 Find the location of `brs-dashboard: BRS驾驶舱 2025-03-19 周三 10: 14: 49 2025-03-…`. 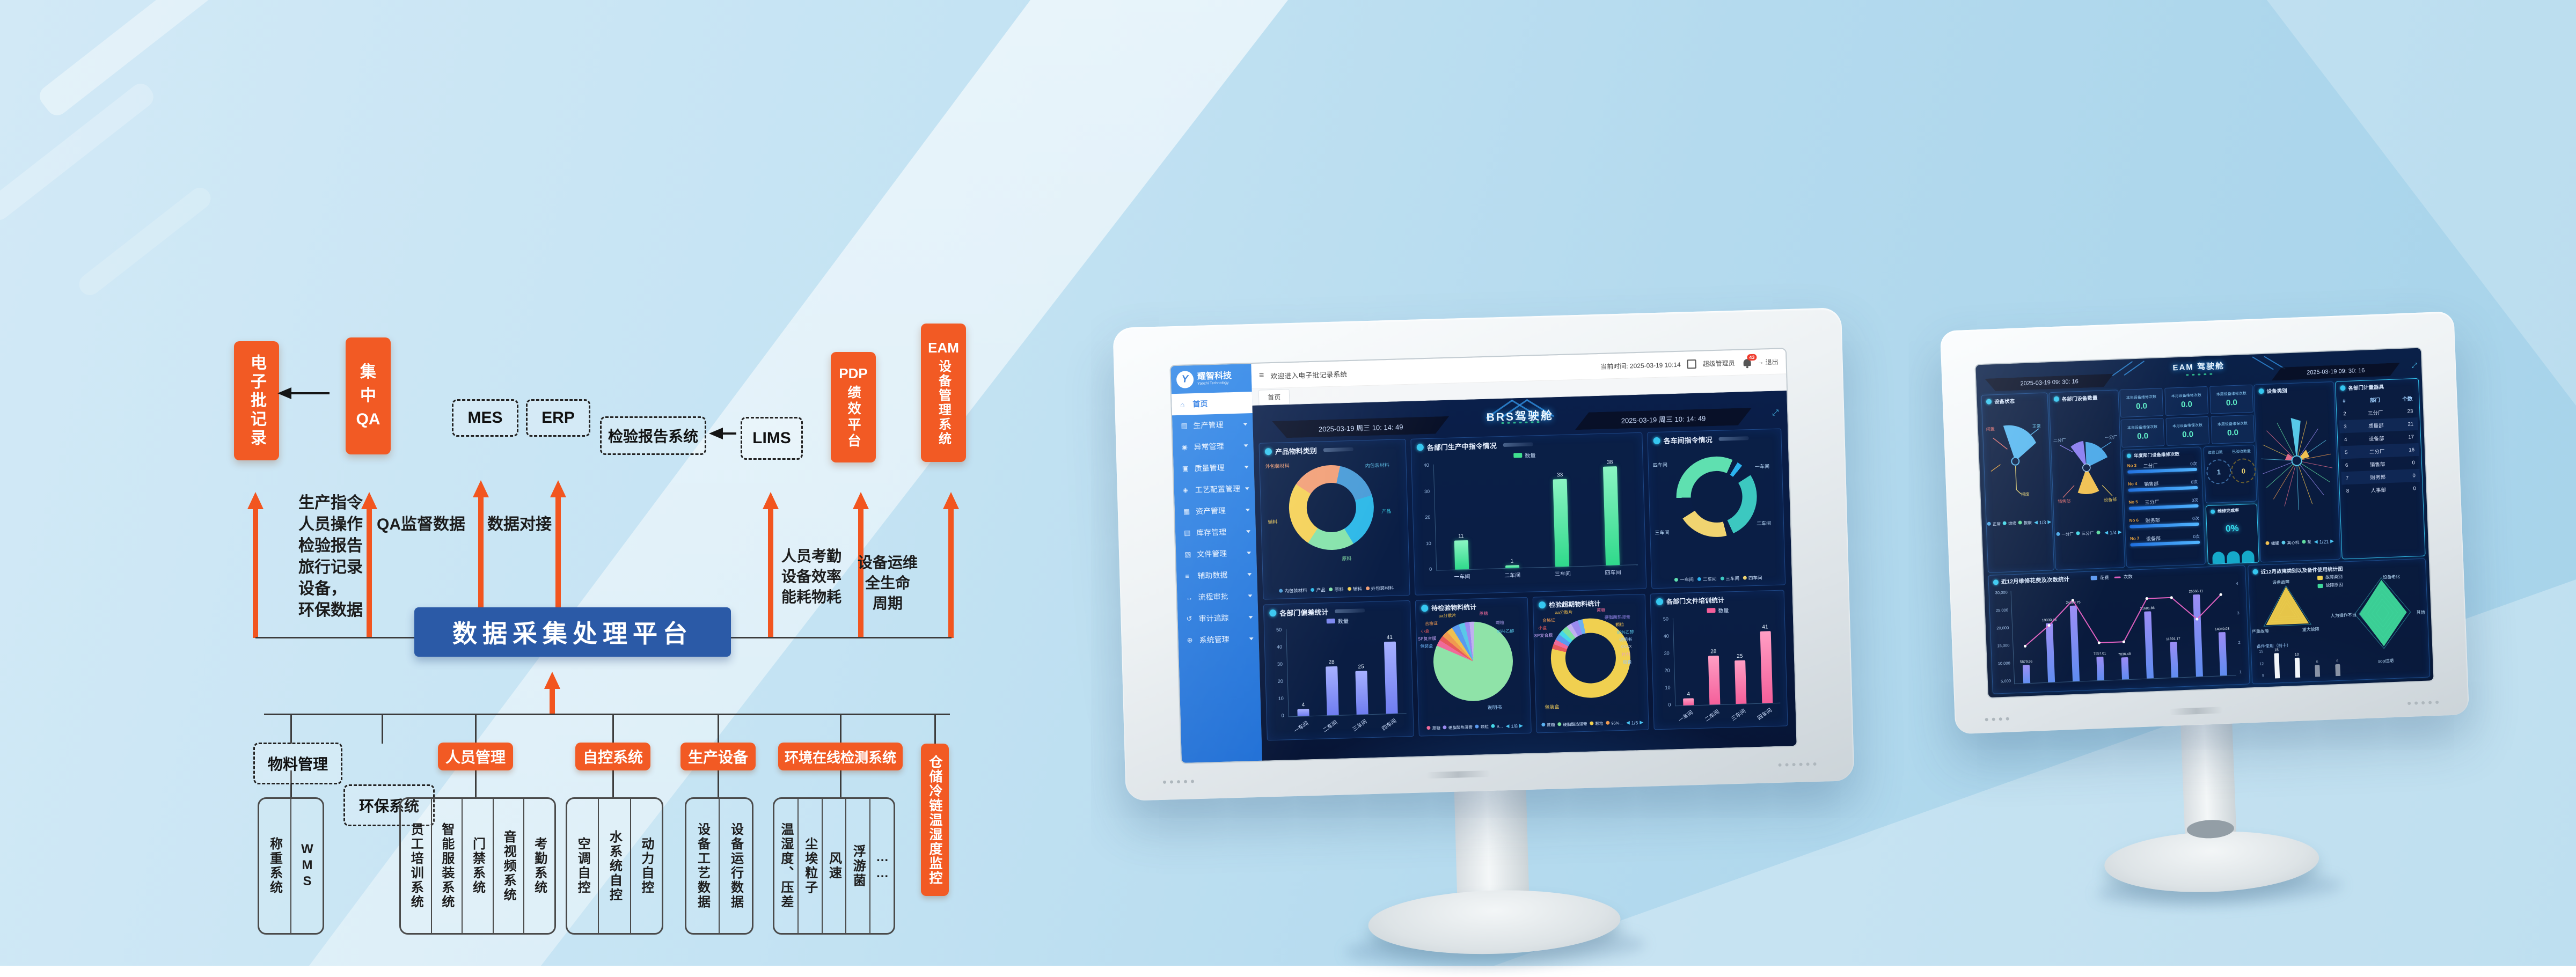

brs-dashboard: BRS驾驶舱 2025-03-19 周三 10: 14: 49 2025-03-… is located at coordinates (1525, 576).